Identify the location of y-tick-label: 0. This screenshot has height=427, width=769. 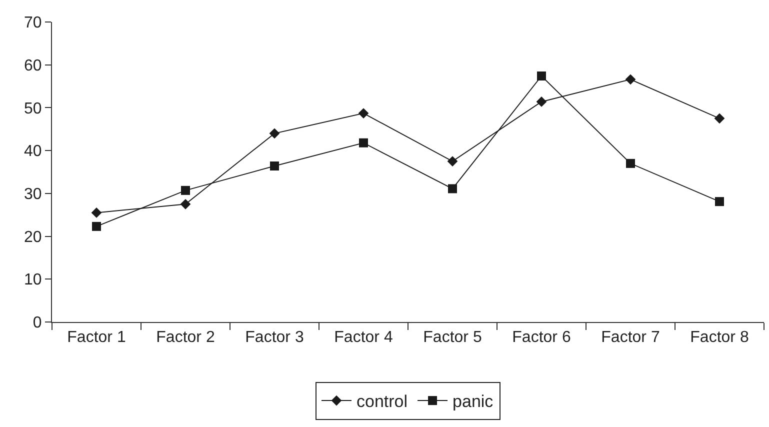
(37, 323).